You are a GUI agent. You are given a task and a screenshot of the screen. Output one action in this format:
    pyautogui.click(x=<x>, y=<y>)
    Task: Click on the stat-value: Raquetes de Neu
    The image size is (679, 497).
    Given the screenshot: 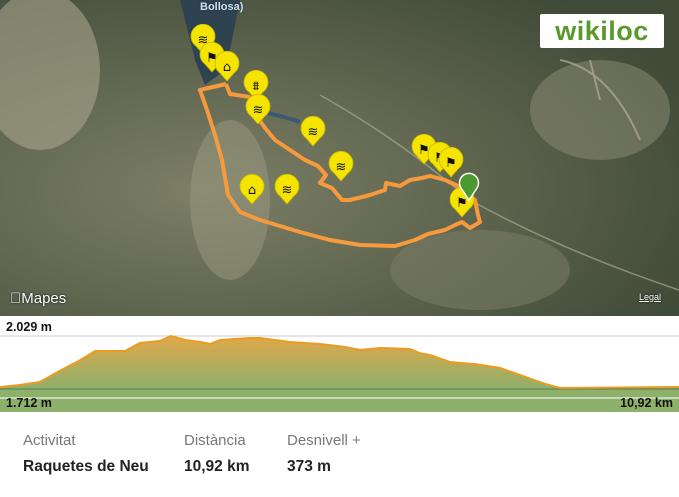 What is the action you would take?
    pyautogui.click(x=86, y=466)
    